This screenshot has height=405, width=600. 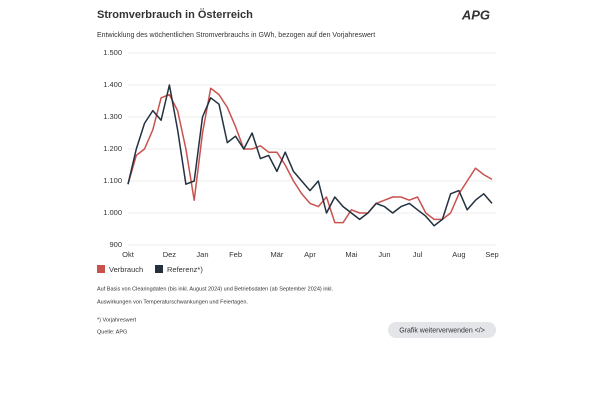 What do you see at coordinates (112, 116) in the screenshot?
I see `y-tick-label: 1.300` at bounding box center [112, 116].